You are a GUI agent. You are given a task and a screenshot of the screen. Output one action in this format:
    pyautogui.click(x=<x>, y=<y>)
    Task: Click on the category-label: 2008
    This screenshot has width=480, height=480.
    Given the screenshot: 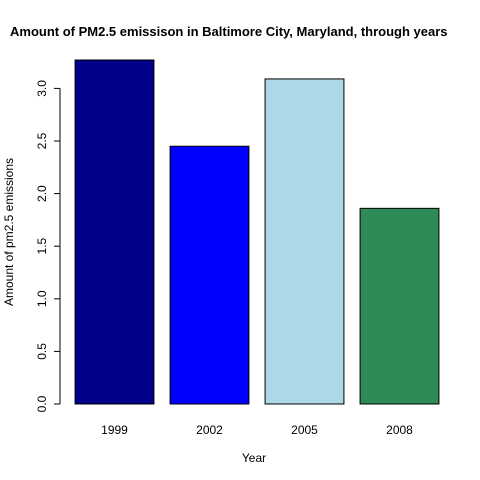 What is the action you would take?
    pyautogui.click(x=399, y=430)
    